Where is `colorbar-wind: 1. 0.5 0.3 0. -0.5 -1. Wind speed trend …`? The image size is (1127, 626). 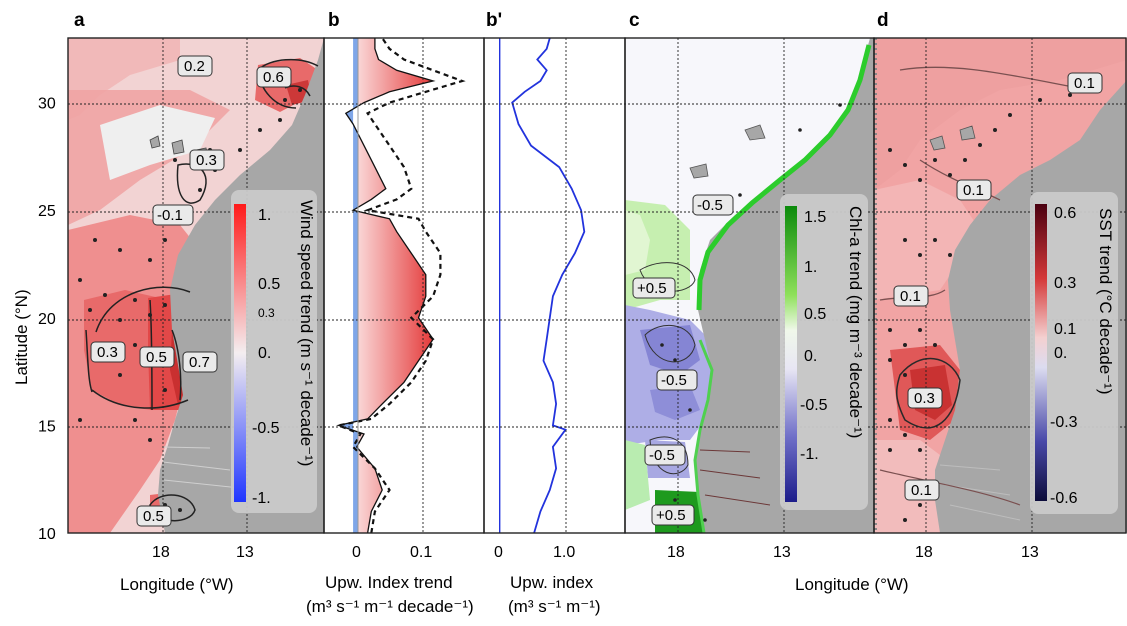 colorbar-wind: 1. 0.5 0.3 0. -0.5 -1. Wind speed trend … is located at coordinates (274, 351).